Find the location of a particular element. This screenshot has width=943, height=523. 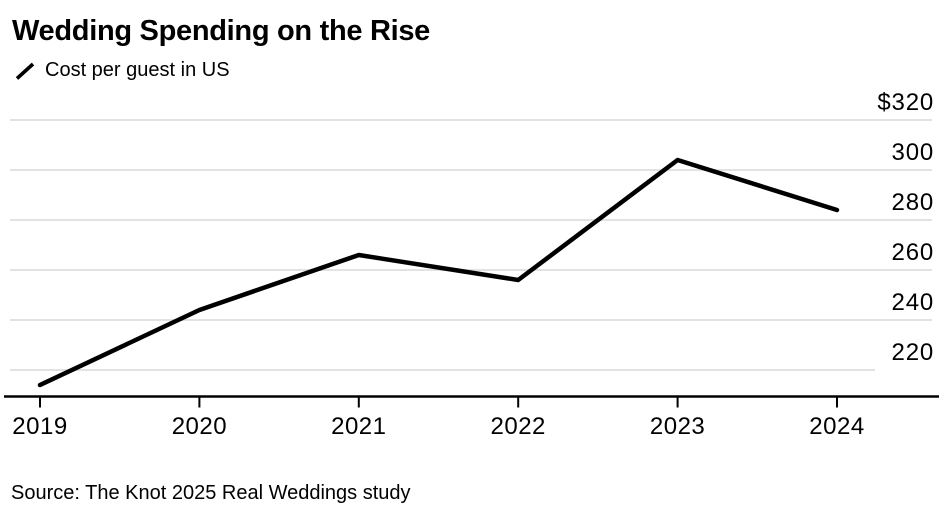

chart-legend: Cost per guest in US is located at coordinates (122, 70).